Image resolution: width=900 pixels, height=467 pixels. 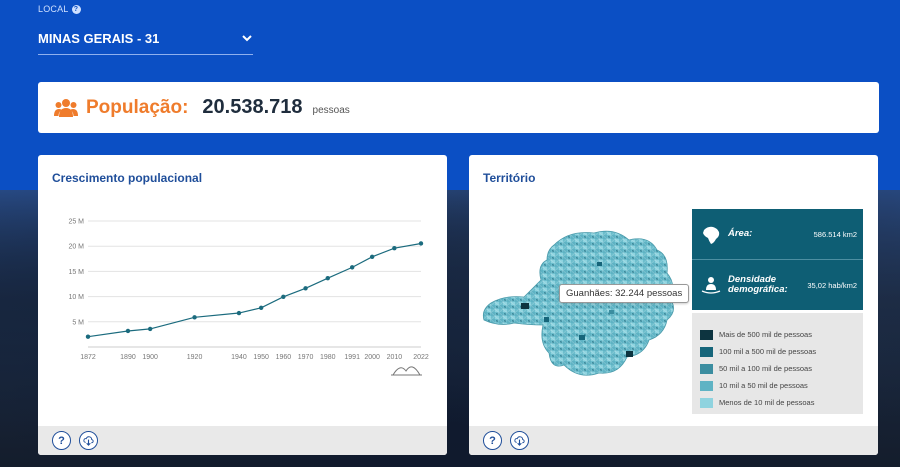 I want to click on x-tick-label: 1900, so click(x=150, y=357).